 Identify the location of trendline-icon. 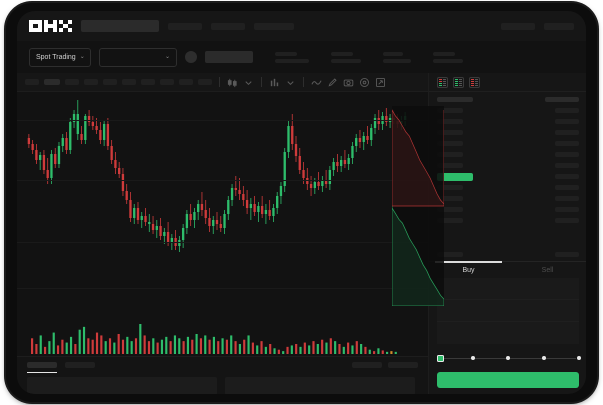
(316, 82).